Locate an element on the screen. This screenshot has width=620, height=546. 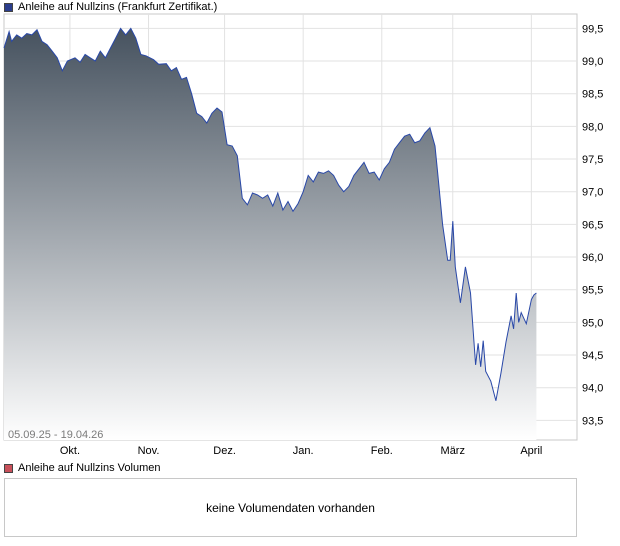
price-legend-swatch is located at coordinates (8, 7).